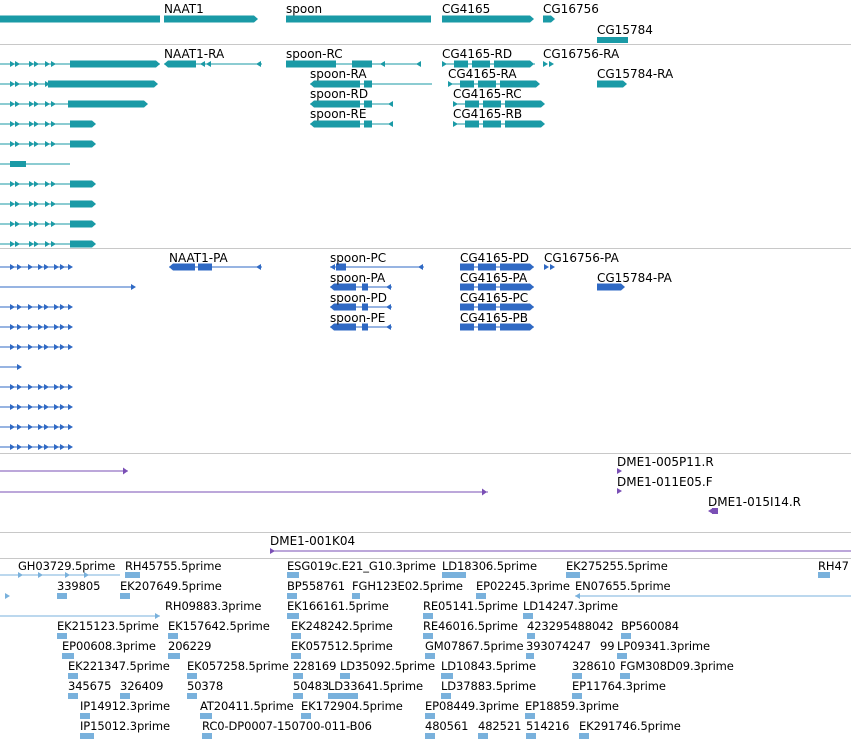  Describe the element at coordinates (108, 626) in the screenshot. I see `est-label: EK215123.5prime` at that location.